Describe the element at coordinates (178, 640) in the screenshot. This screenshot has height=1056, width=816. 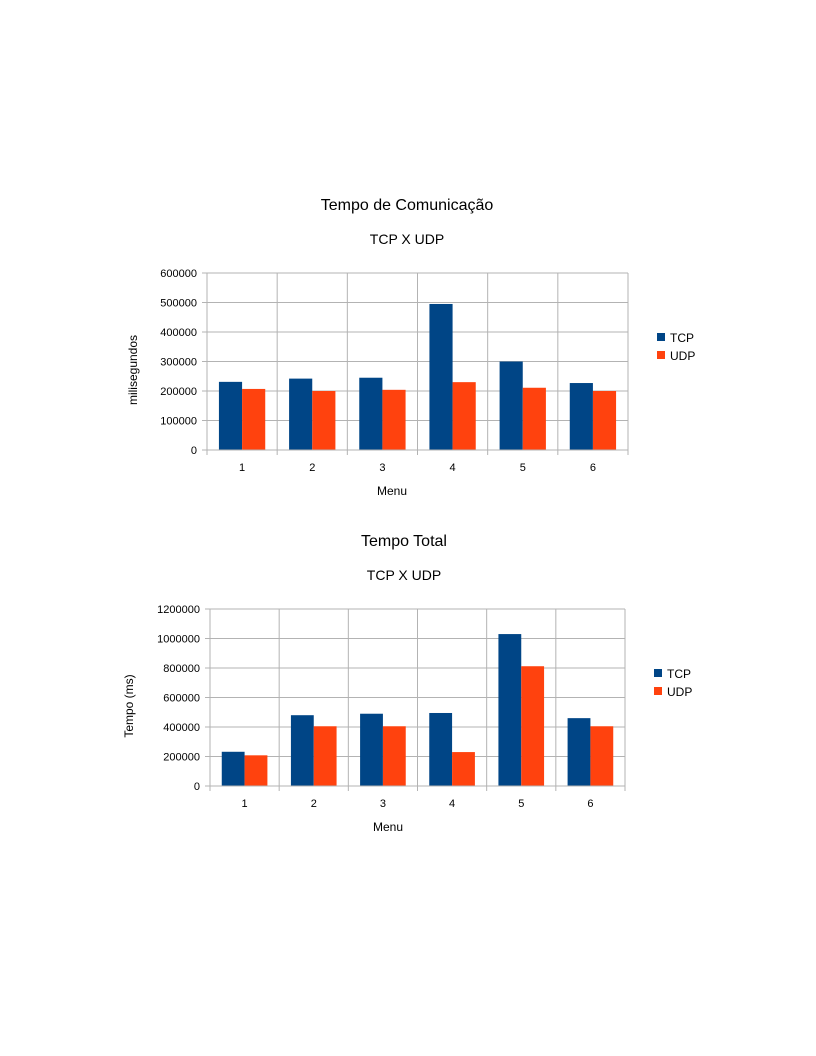
I see `y-tick-label: 1000000` at that location.